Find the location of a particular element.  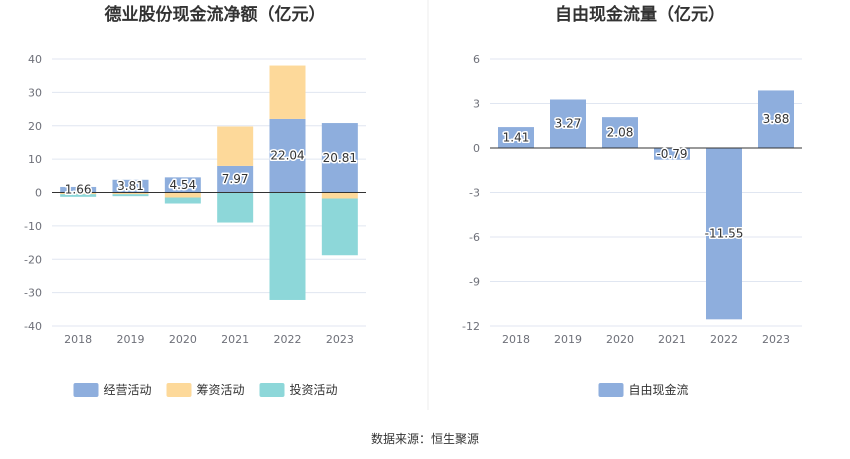

data-label: -11.55 is located at coordinates (724, 234).